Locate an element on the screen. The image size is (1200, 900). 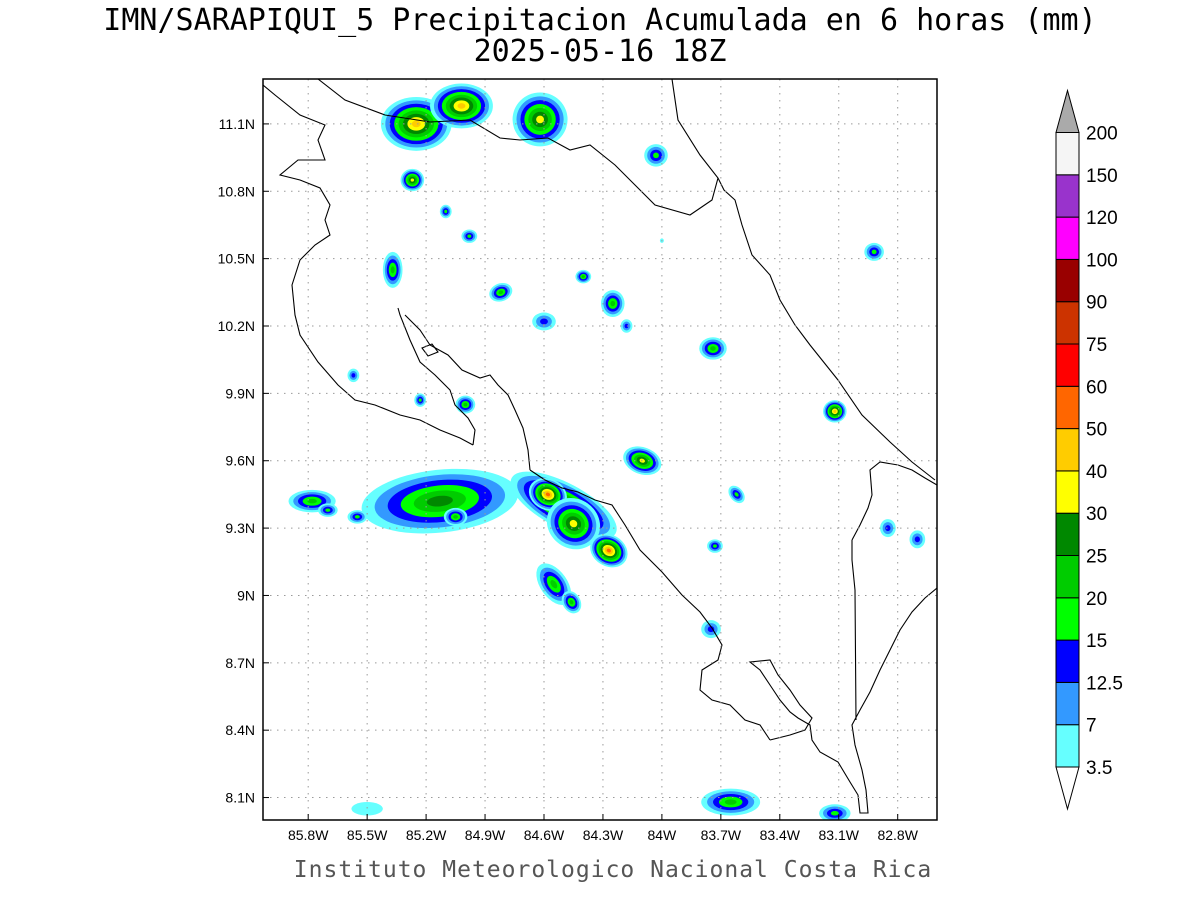
colorbar-level-label: 100 is located at coordinates (1102, 260).